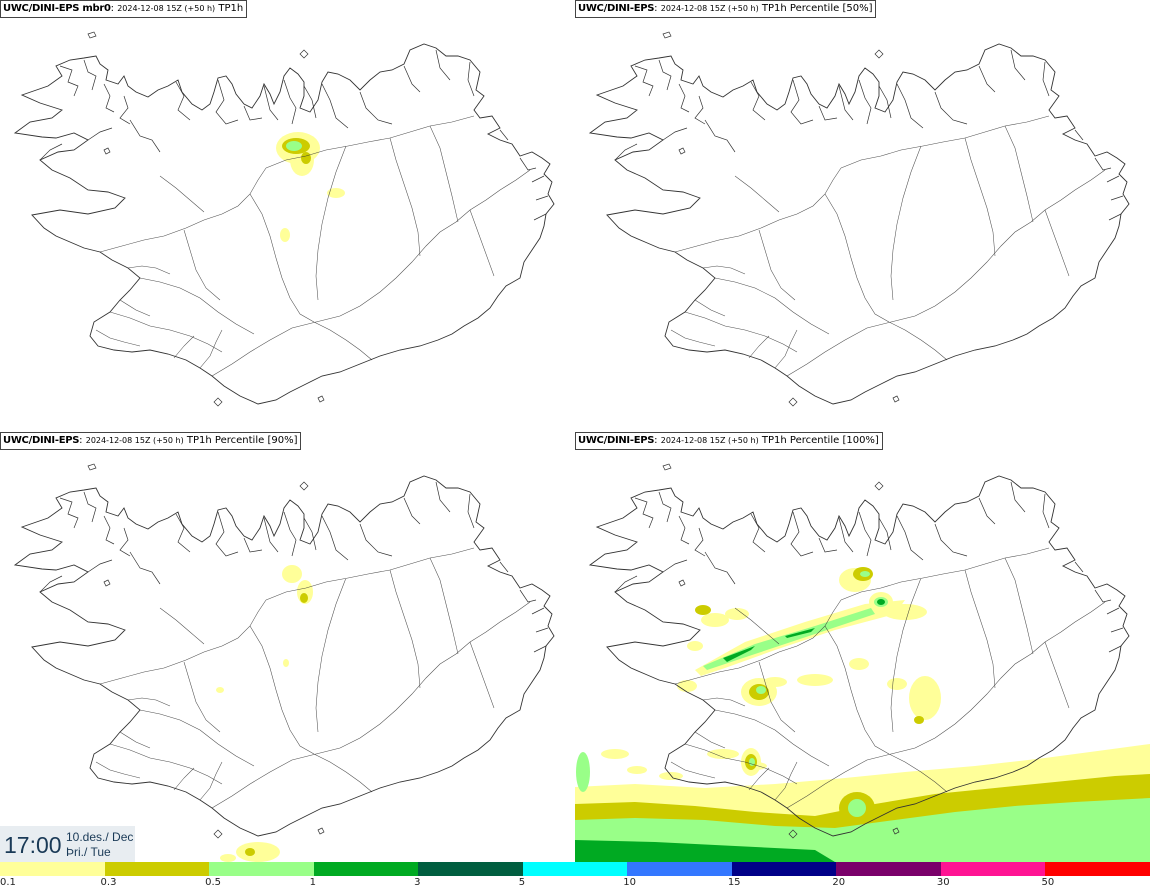 Image resolution: width=1150 pixels, height=891 pixels. Describe the element at coordinates (312, 882) in the screenshot. I see `legend-tick-label: 1` at that location.